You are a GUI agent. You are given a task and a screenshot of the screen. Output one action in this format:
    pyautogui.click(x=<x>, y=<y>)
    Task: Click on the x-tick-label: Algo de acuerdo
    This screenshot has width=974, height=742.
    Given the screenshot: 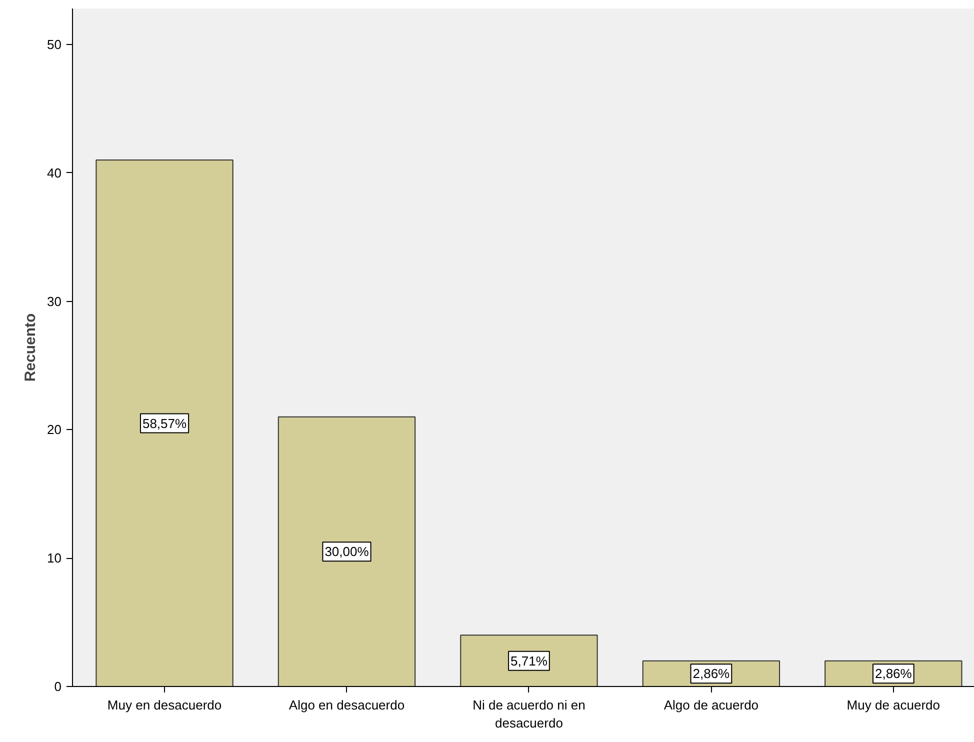 What is the action you would take?
    pyautogui.click(x=711, y=705)
    